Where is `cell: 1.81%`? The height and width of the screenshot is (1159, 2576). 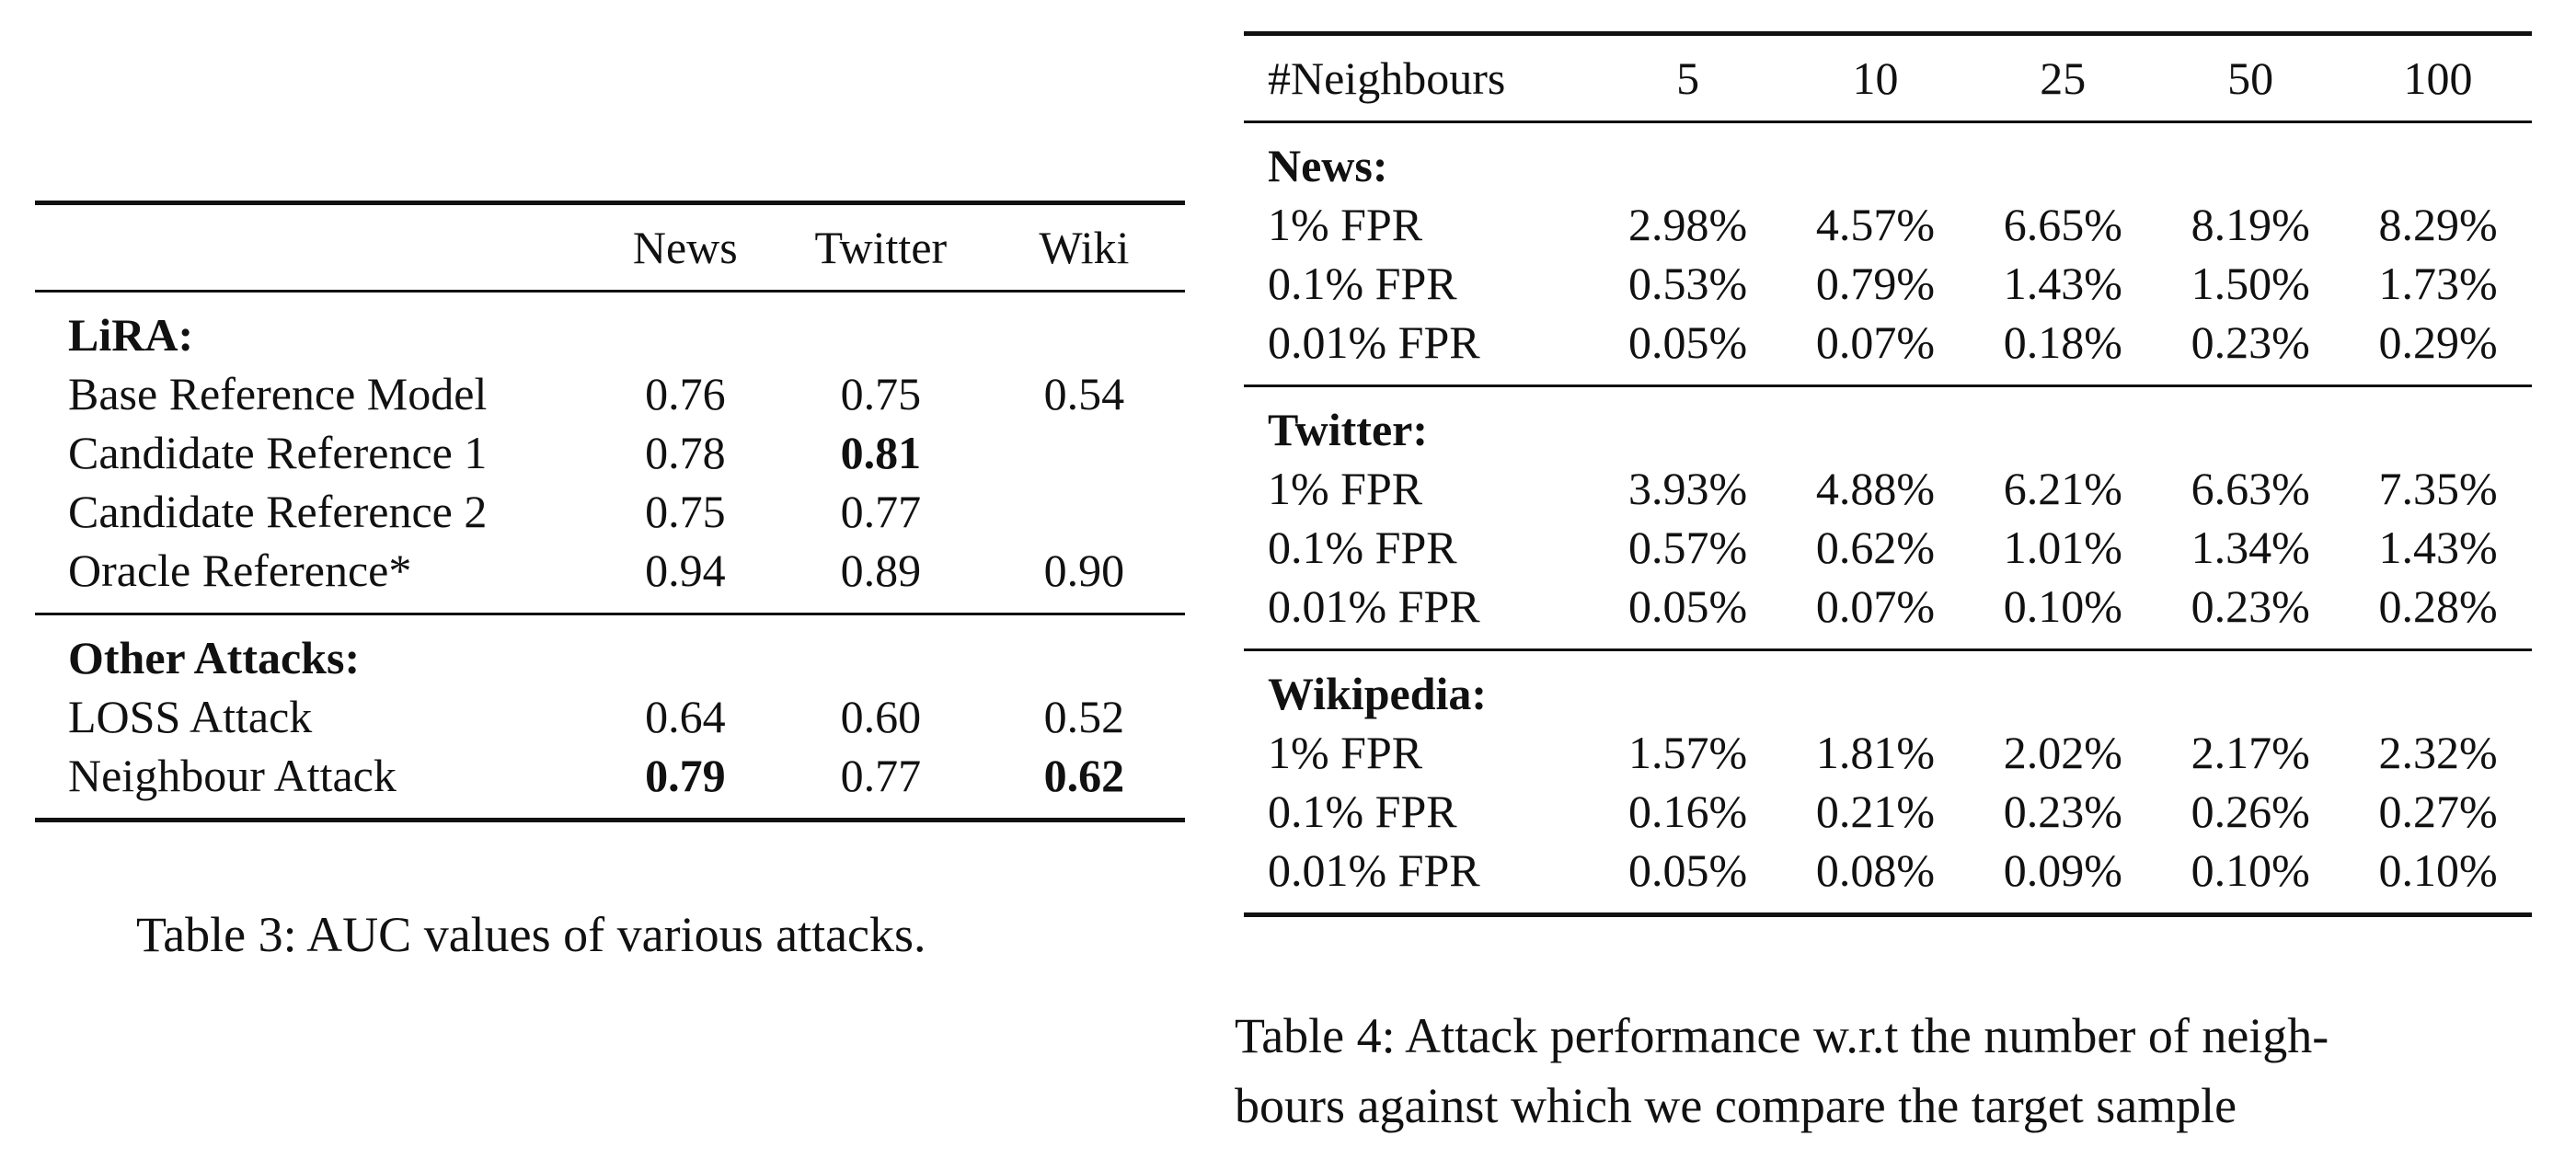 cell: 1.81% is located at coordinates (1875, 752).